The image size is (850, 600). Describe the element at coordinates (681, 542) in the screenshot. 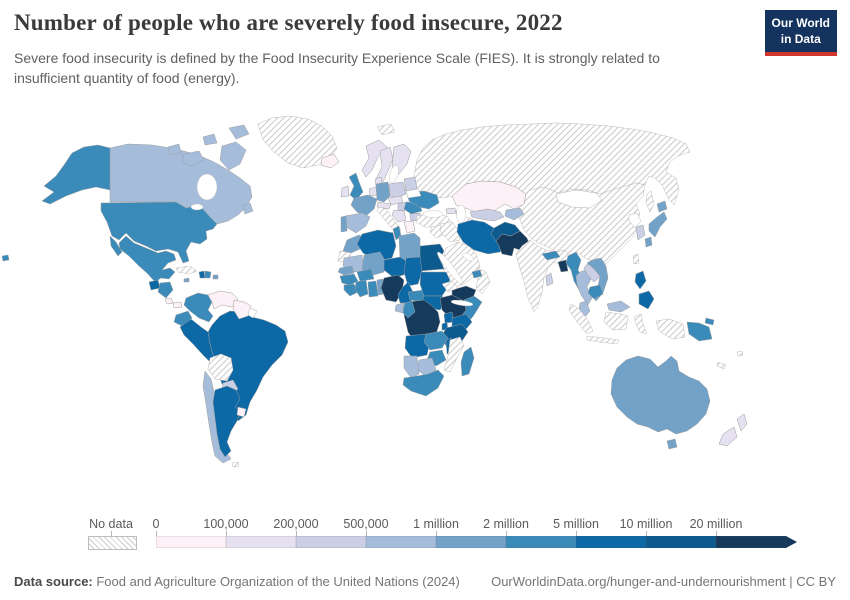

I see `legend-bin-10M-20M` at that location.